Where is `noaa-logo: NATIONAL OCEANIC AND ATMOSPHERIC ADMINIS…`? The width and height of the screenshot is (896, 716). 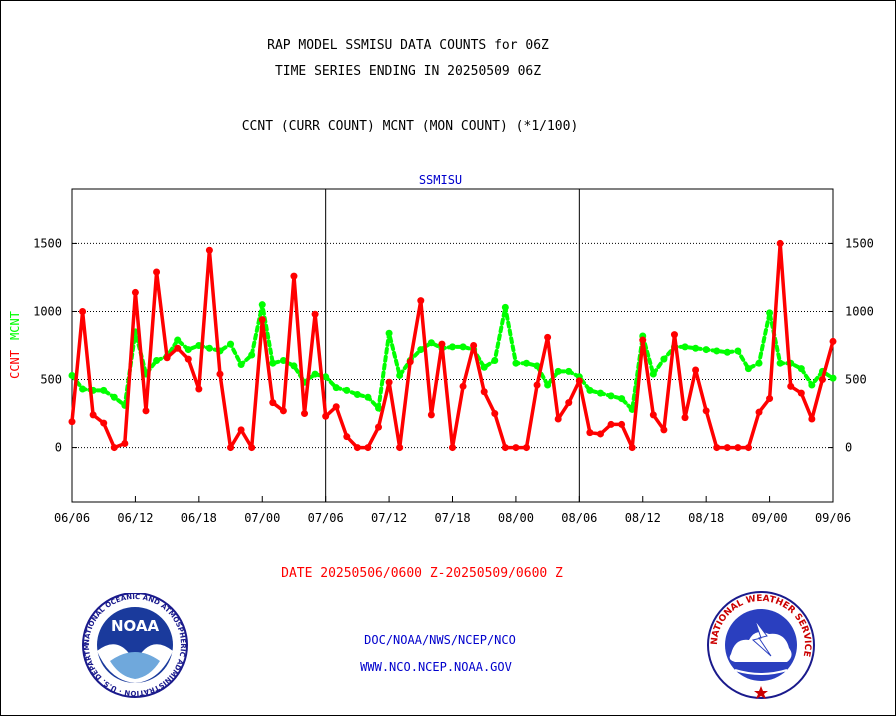 noaa-logo: NATIONAL OCEANIC AND ATMOSPHERIC ADMINIS… is located at coordinates (134, 645).